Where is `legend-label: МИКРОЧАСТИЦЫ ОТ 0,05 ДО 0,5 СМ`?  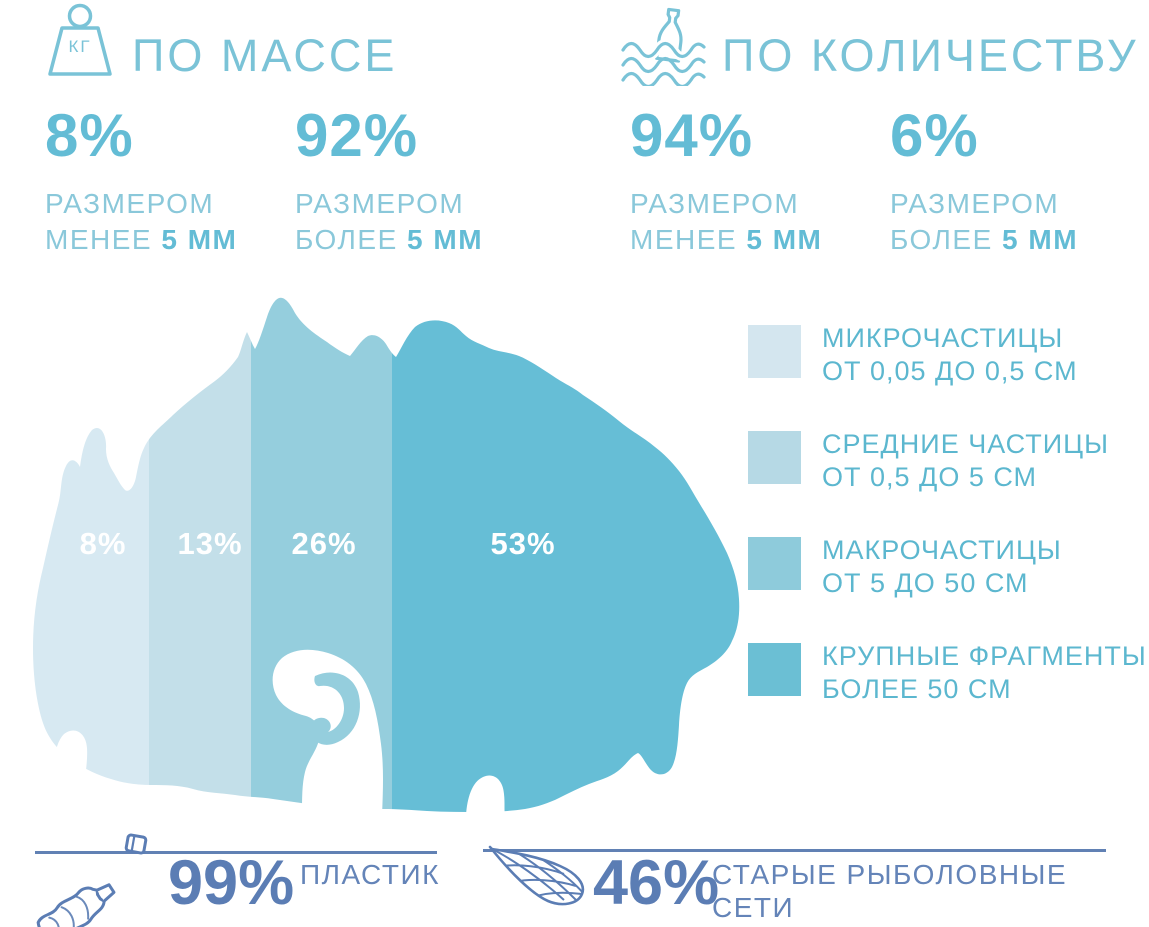 legend-label: МИКРОЧАСТИЦЫ ОТ 0,05 ДО 0,5 СМ is located at coordinates (950, 354).